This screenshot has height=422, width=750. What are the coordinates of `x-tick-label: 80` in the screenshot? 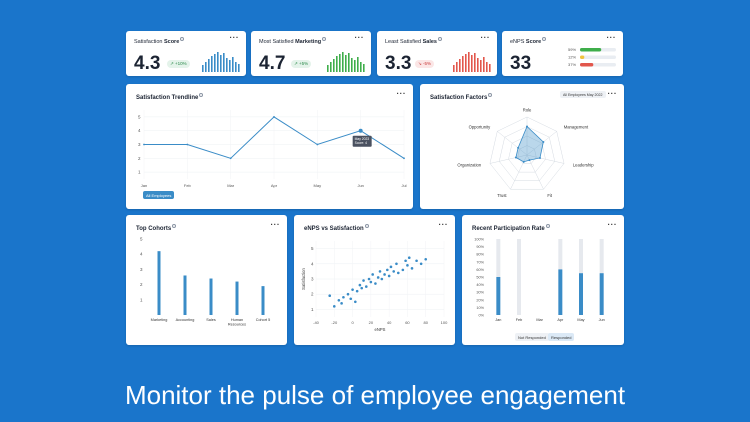 It's located at (425, 322).